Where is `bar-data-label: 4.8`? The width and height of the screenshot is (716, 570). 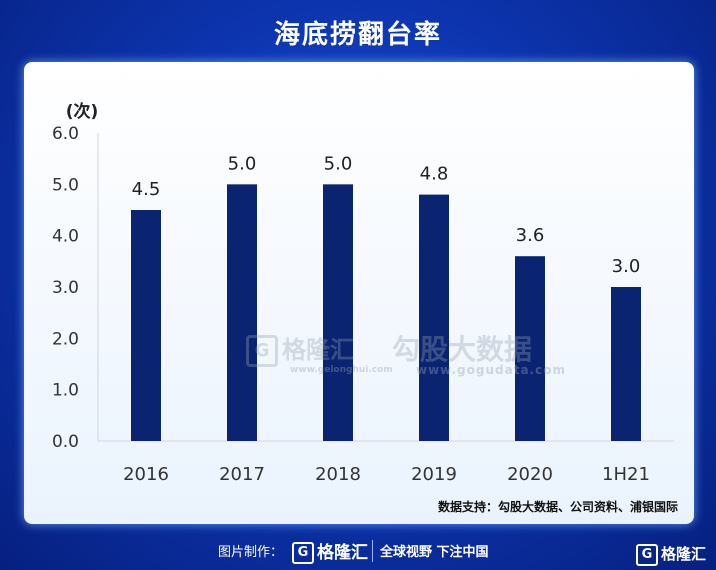 bar-data-label: 4.8 is located at coordinates (434, 174).